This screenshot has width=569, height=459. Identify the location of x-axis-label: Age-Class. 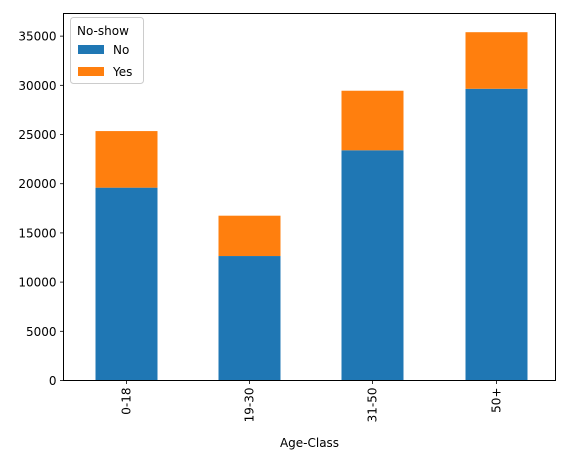
(309, 443).